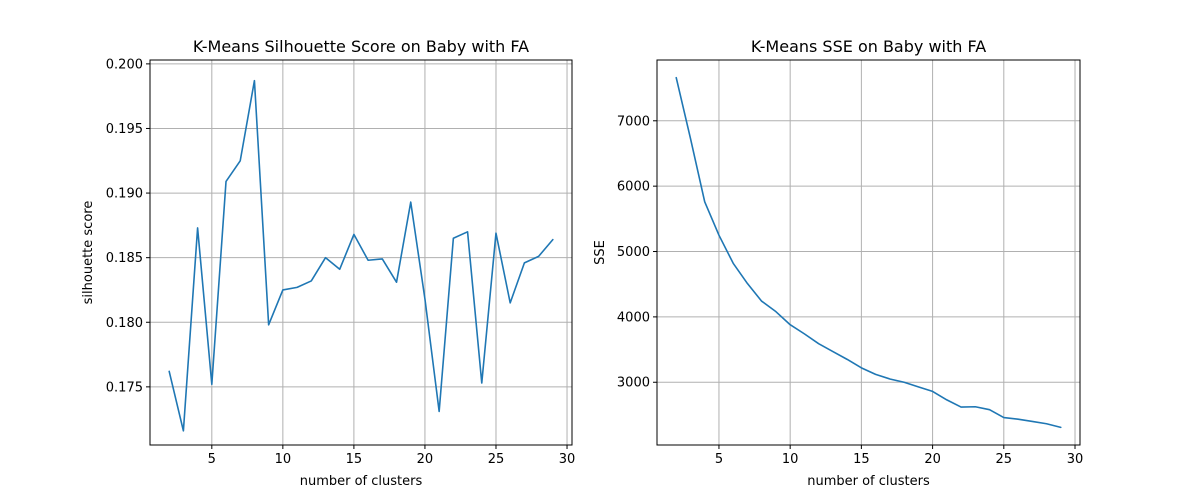  Describe the element at coordinates (124, 258) in the screenshot. I see `y-tick-label: 0.185` at that location.